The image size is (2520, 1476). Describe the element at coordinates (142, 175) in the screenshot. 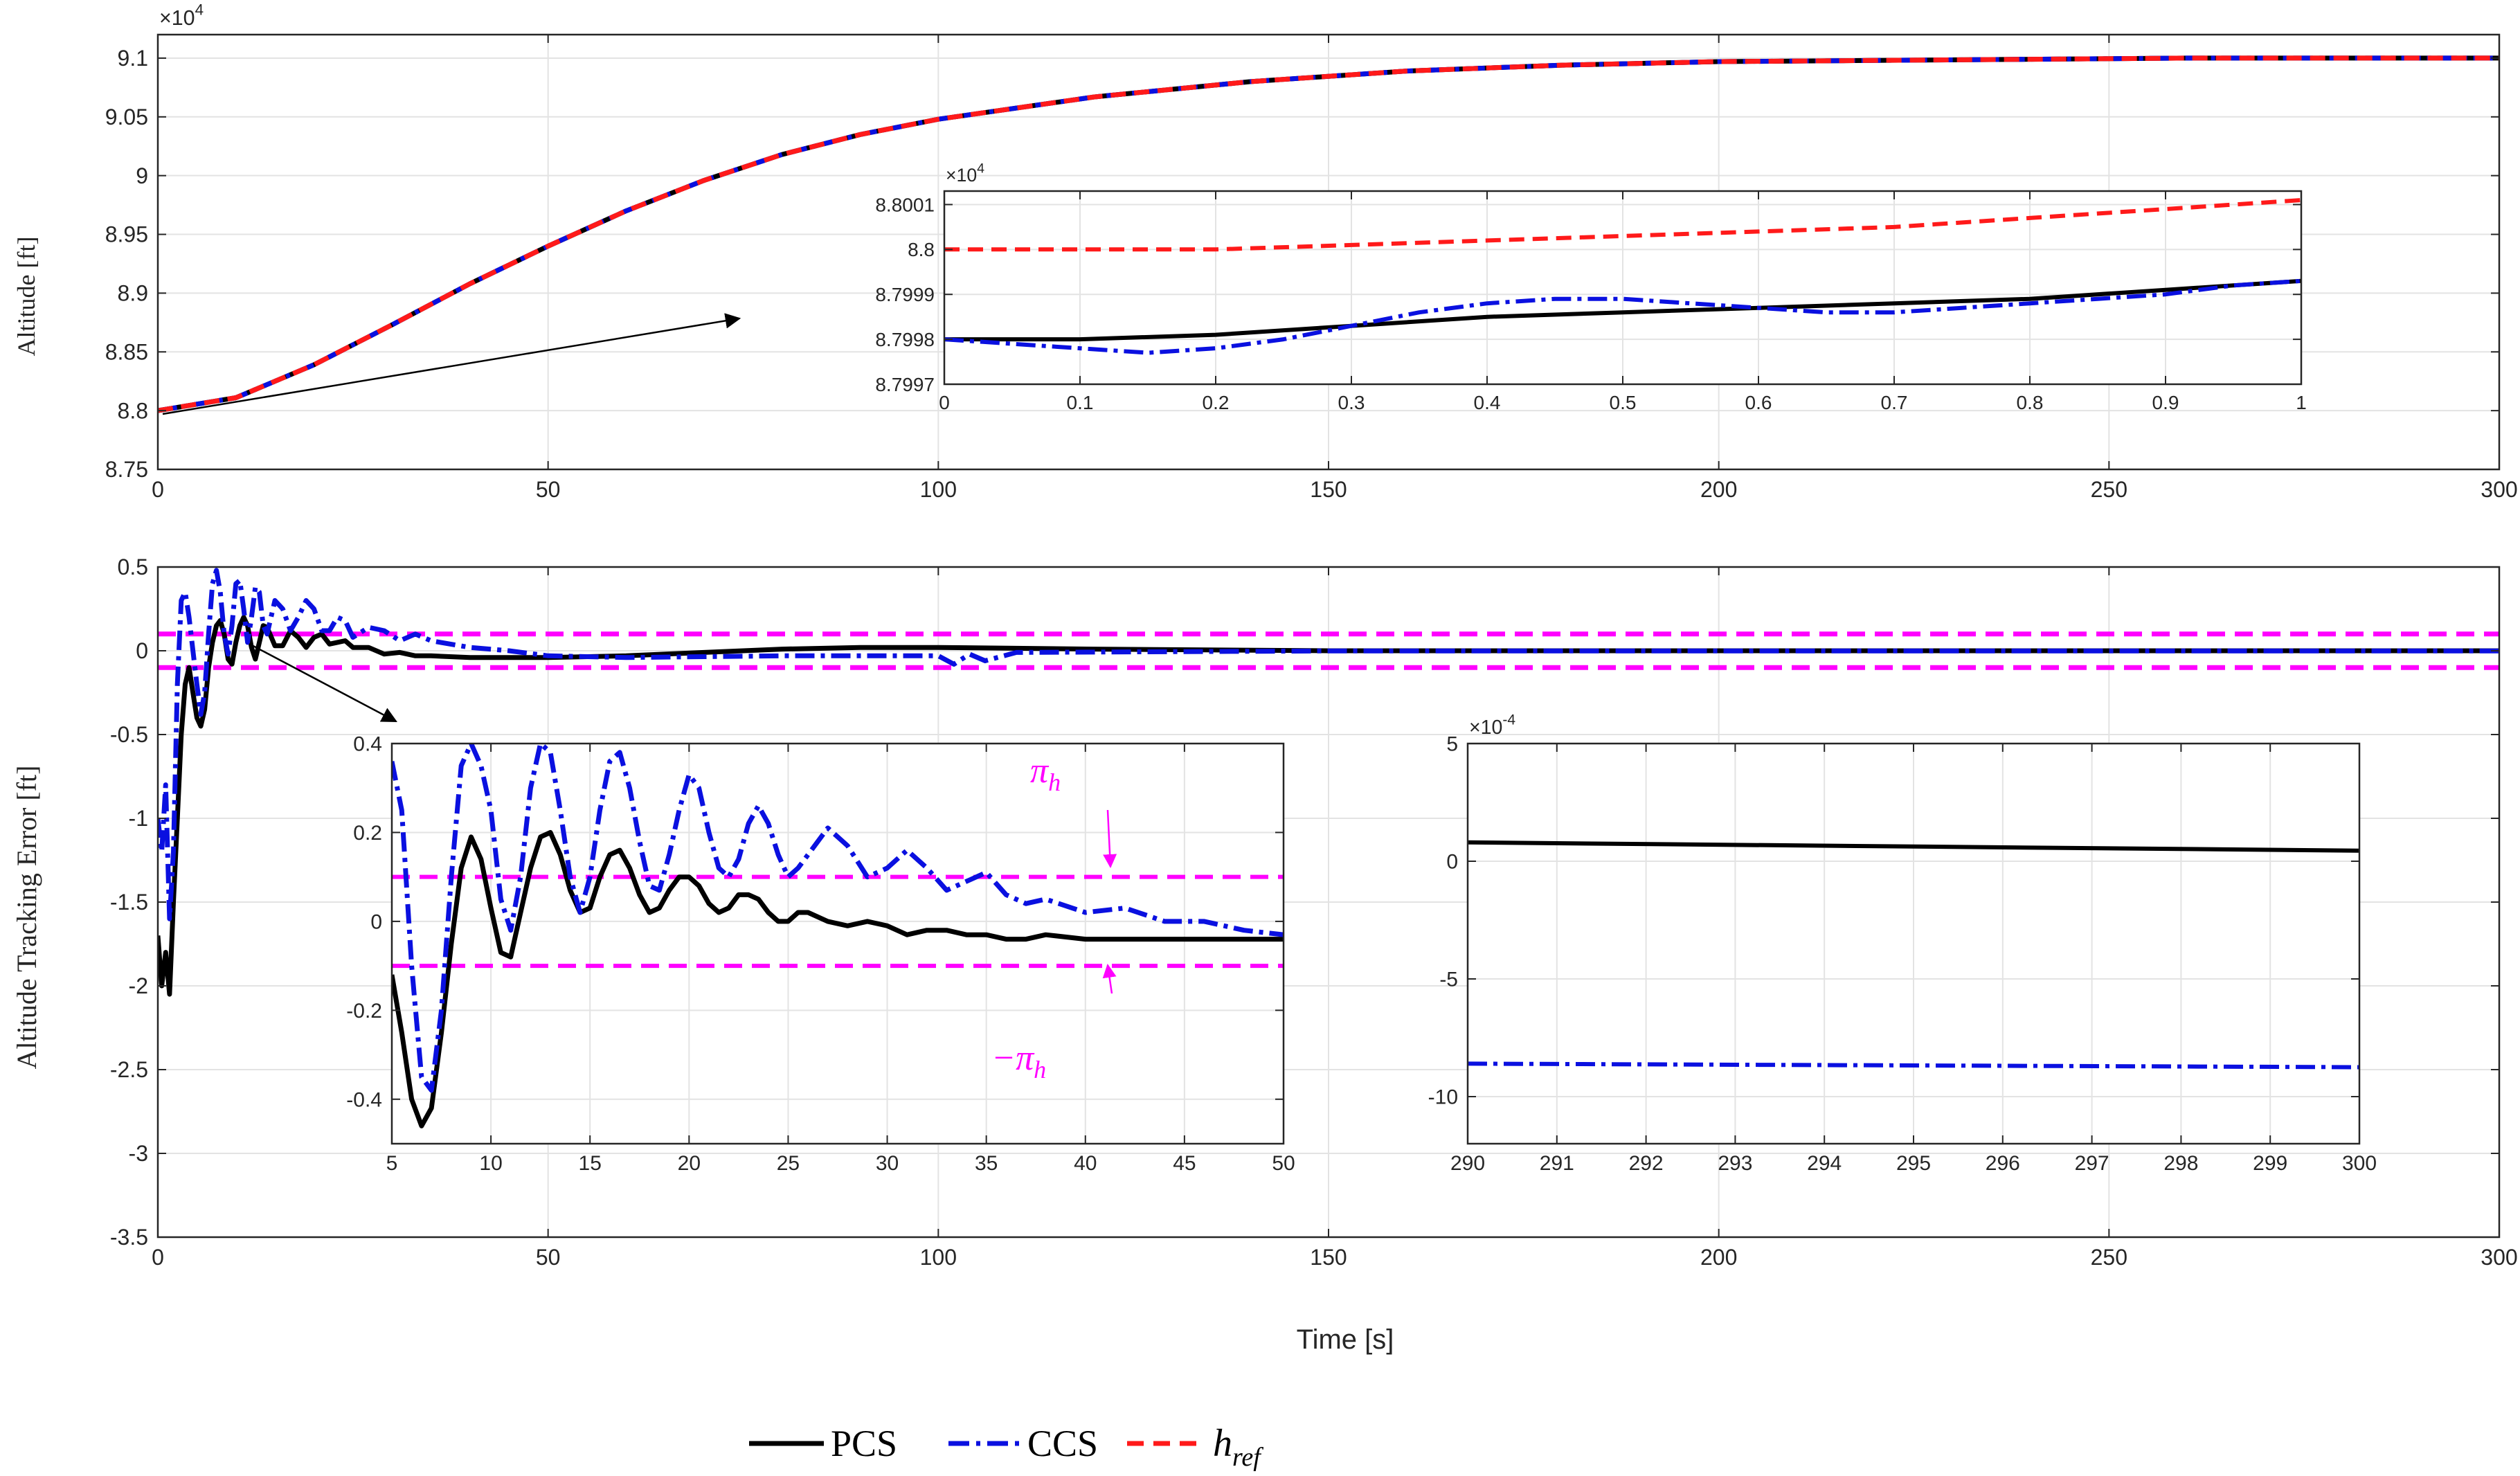

I see `top-ytick-label: 9` at that location.